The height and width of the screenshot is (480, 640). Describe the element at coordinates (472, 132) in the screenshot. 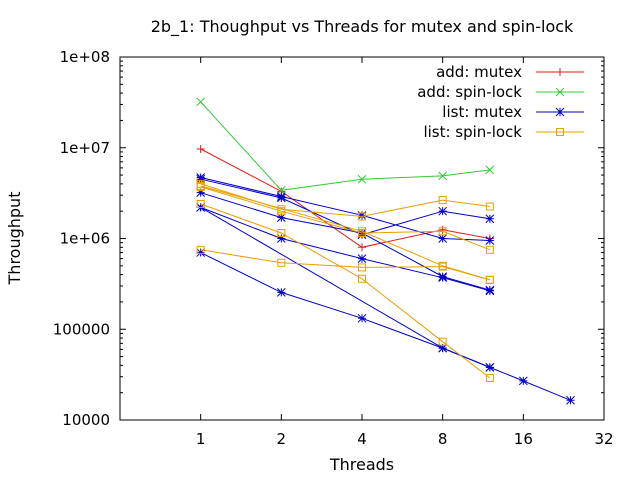

I see `legend-label: list: spin-lock` at that location.